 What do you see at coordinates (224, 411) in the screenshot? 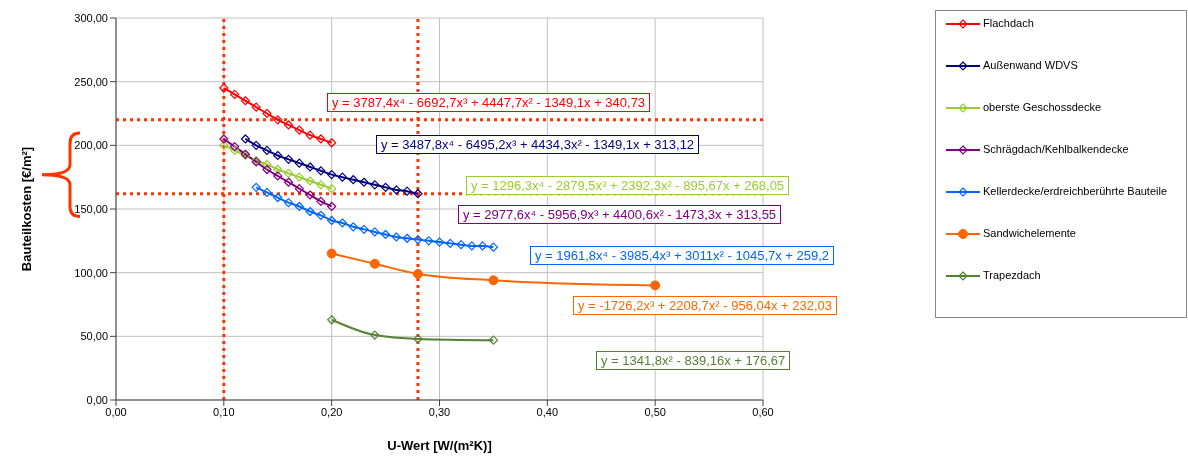
I see `x-tick-label: 0,10` at bounding box center [224, 411].